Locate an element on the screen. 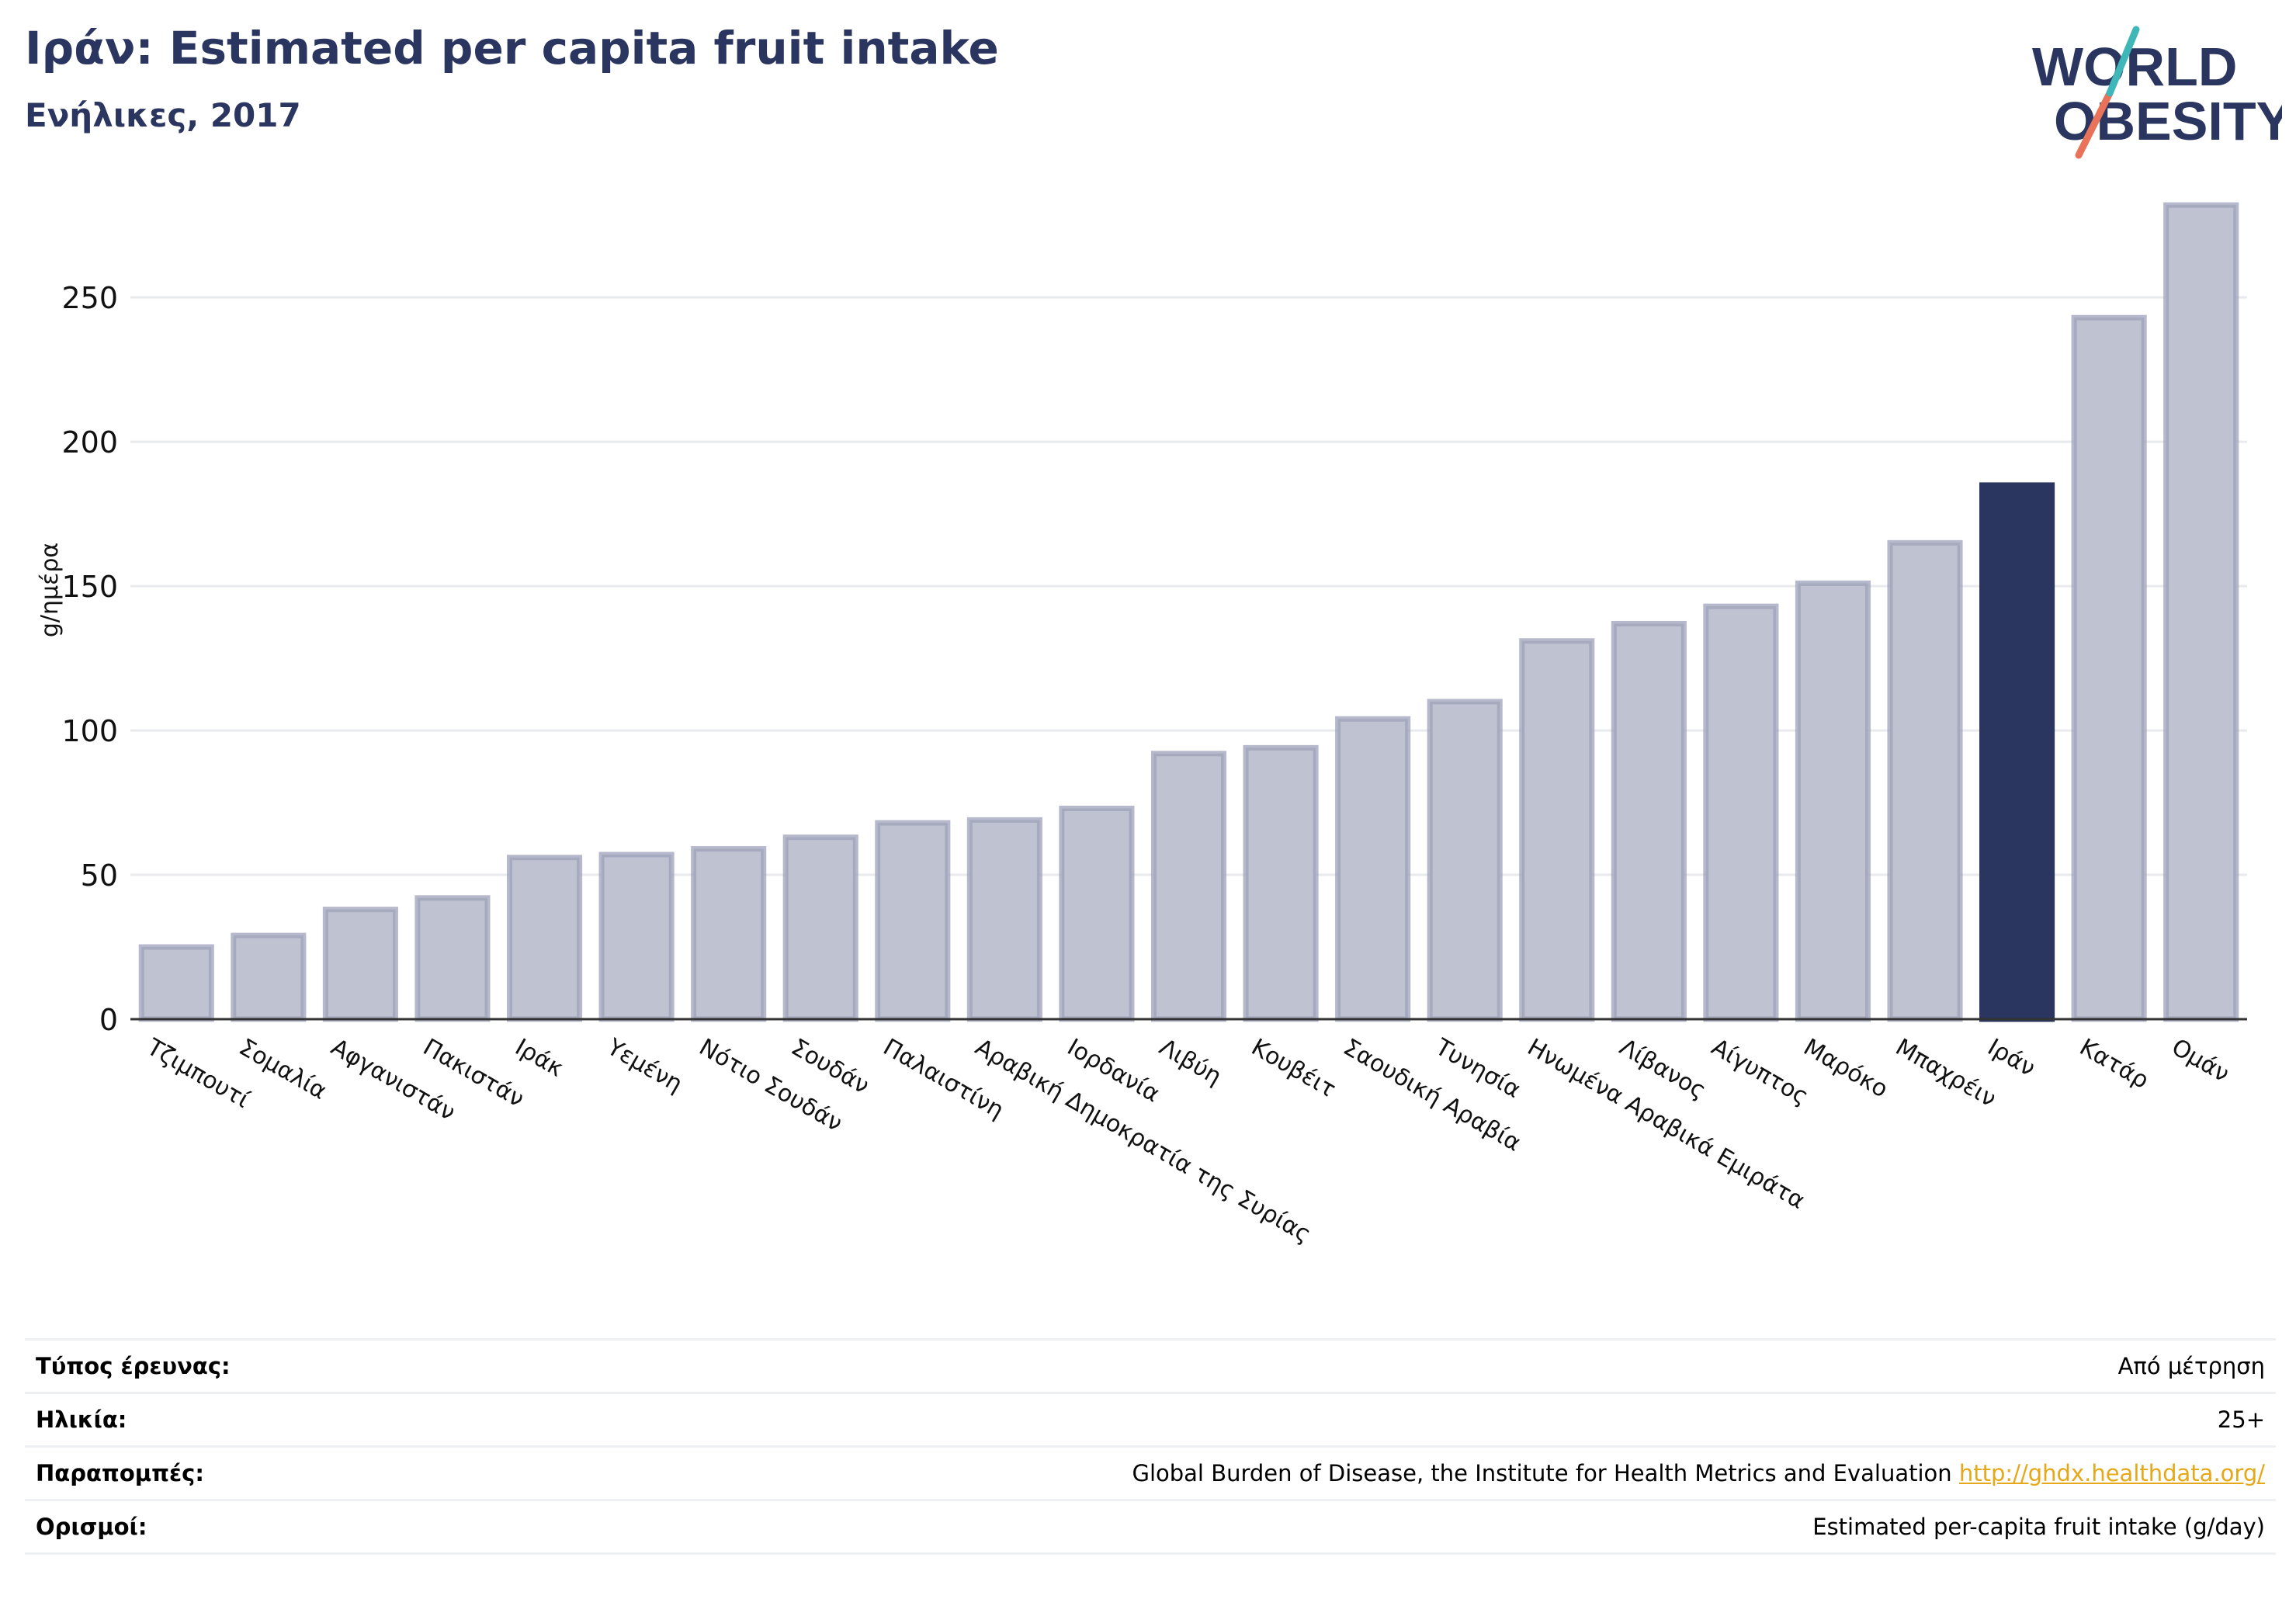  x-tick-label: Ομάν is located at coordinates (2200, 1061).